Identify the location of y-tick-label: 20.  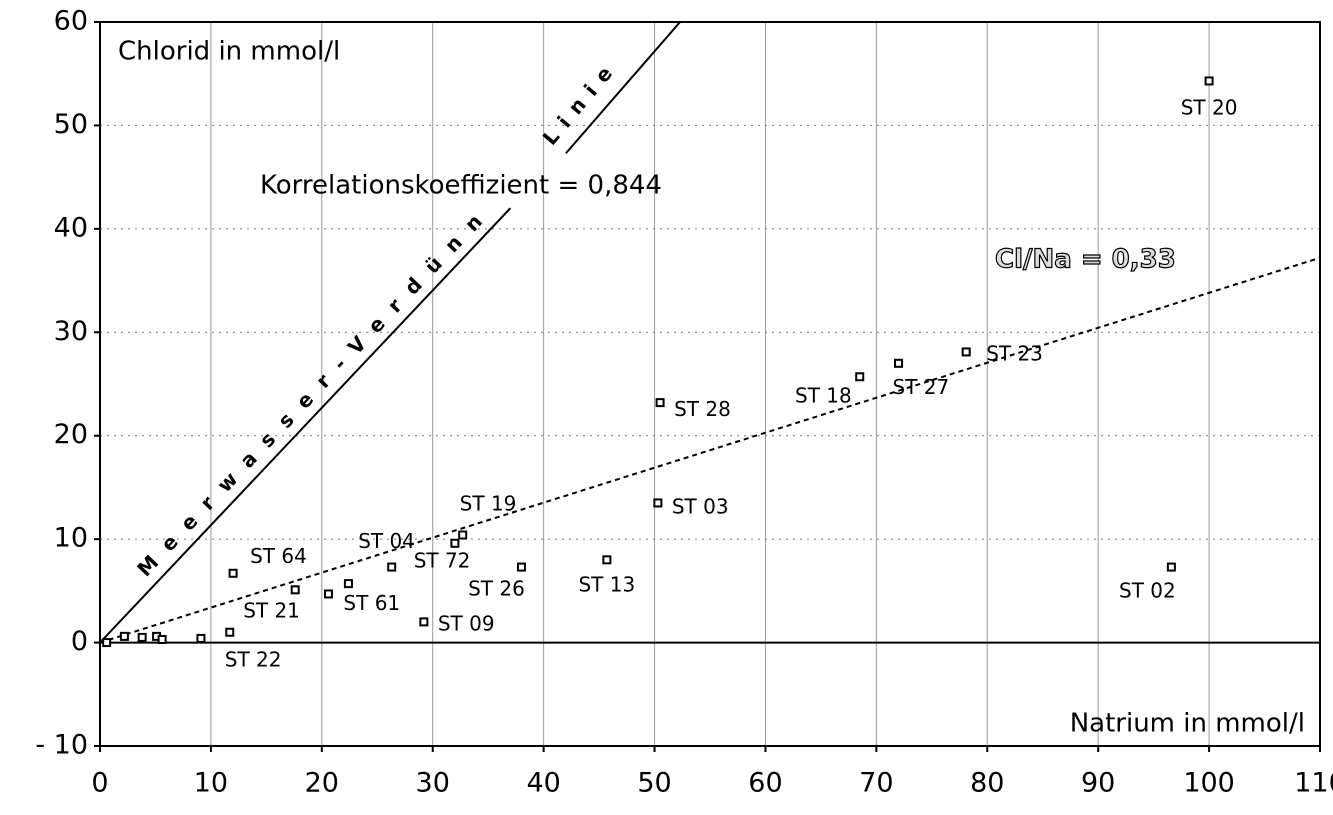
(71, 434).